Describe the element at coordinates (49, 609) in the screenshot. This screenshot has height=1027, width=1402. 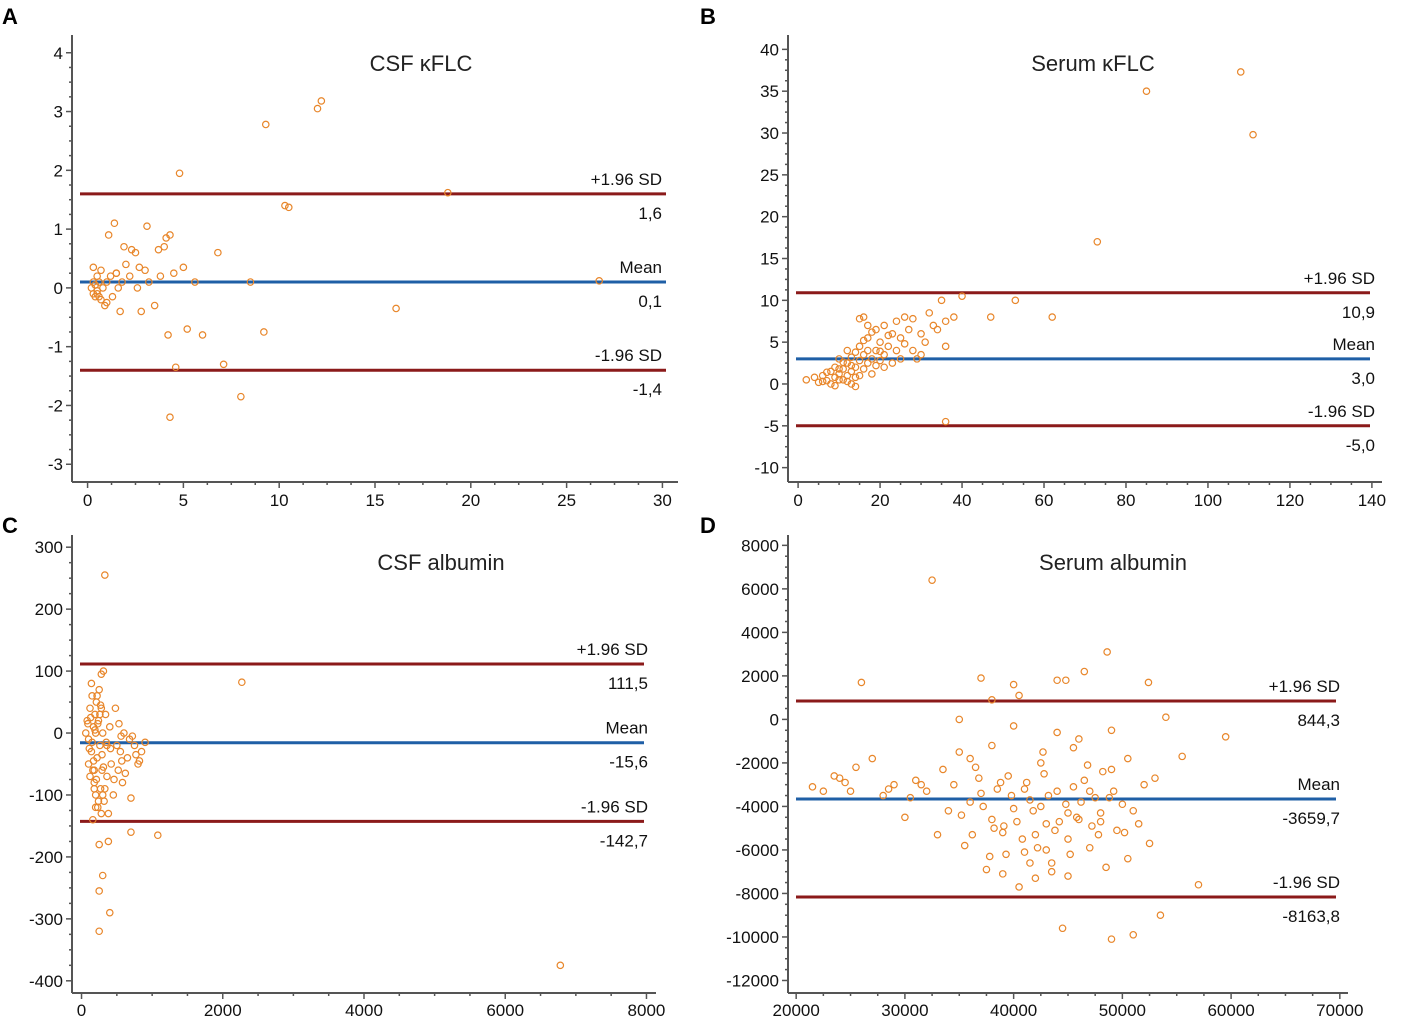
I see `y-tick-label: 200` at that location.